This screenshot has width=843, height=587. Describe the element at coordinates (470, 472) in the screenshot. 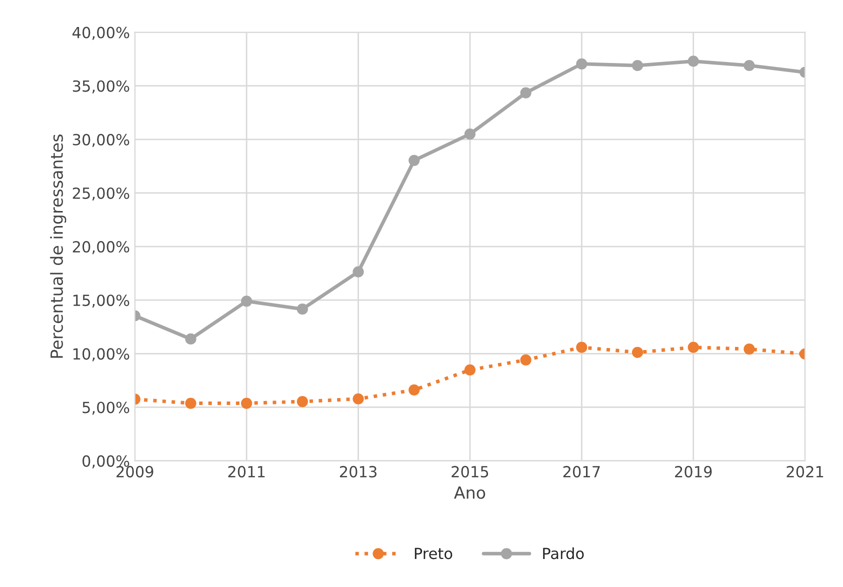

I see `x-tick-label: 2015` at that location.